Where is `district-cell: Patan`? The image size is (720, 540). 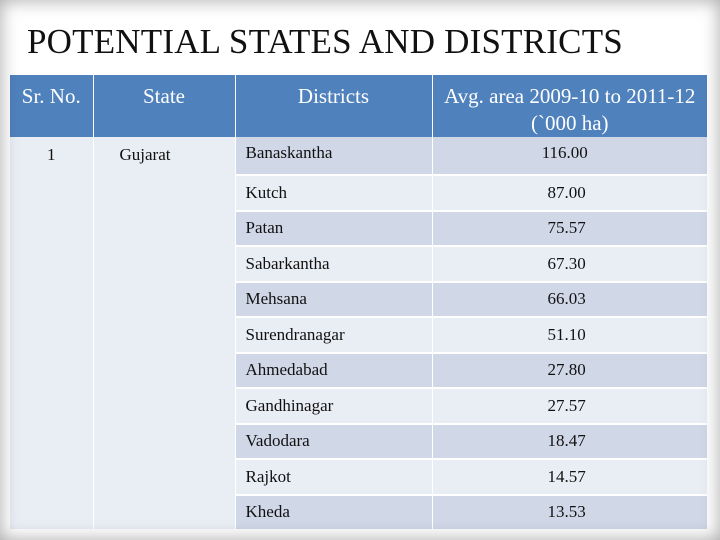 district-cell: Patan is located at coordinates (334, 228).